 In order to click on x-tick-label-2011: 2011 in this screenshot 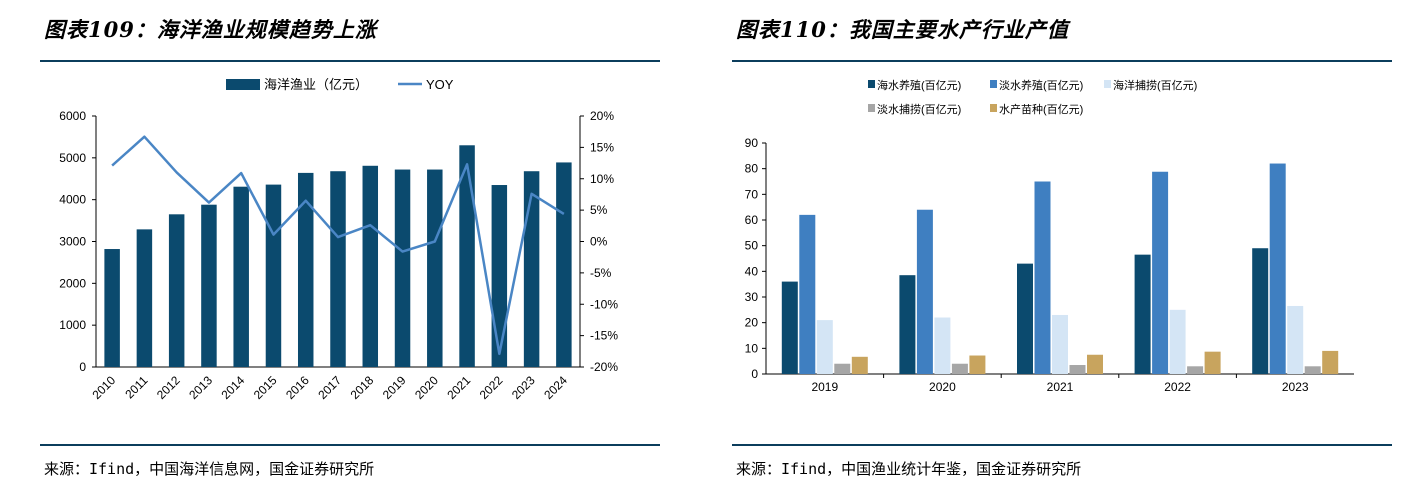, I will do `click(136, 387)`.